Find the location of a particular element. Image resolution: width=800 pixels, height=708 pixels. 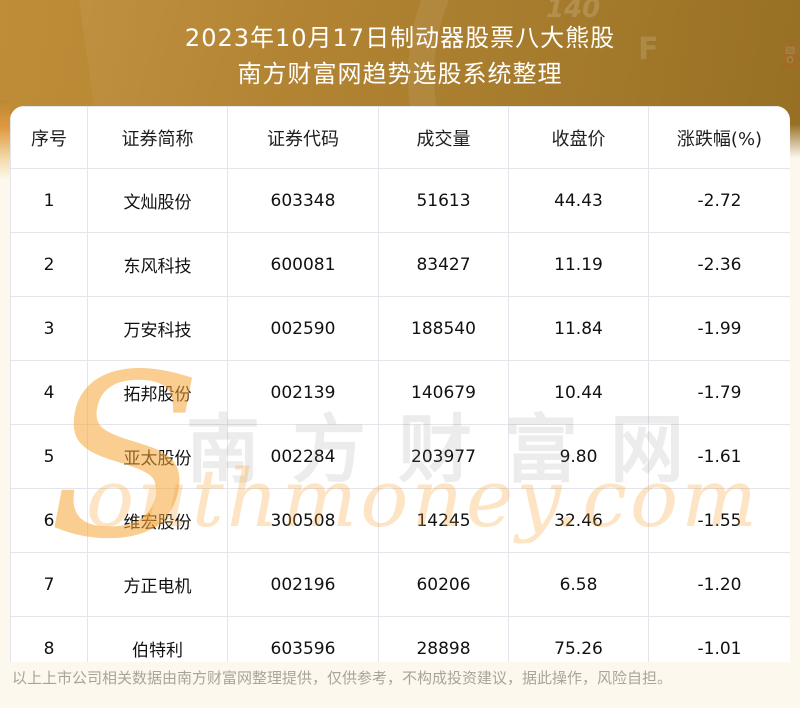

table-cell: 方正电机 is located at coordinates (157, 584).